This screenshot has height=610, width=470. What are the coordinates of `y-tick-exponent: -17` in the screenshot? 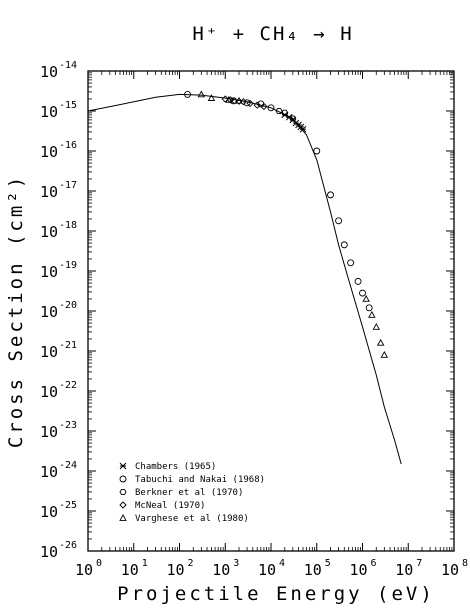 It's located at (68, 185).